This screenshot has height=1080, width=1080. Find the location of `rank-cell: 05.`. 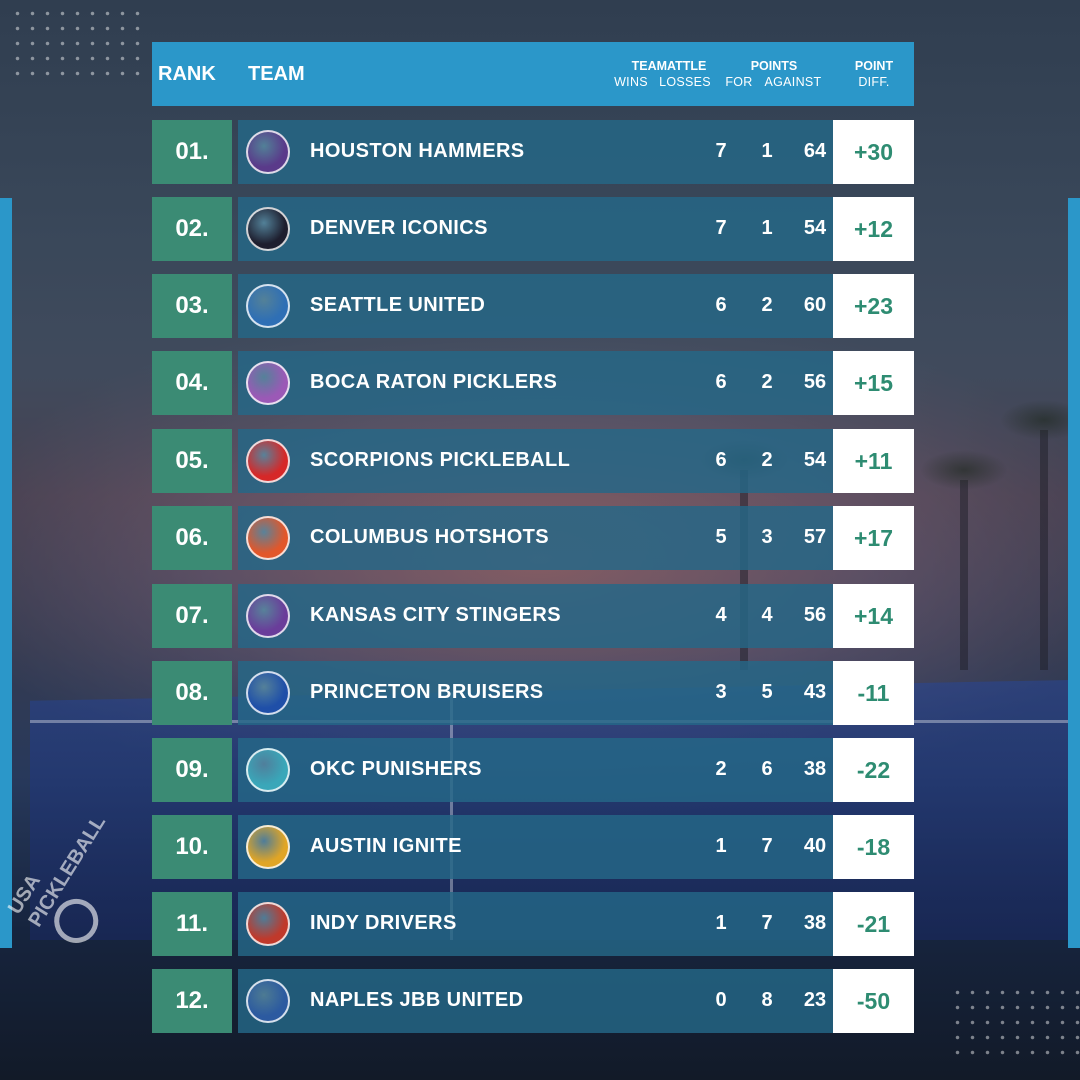

rank-cell: 05. is located at coordinates (192, 461).